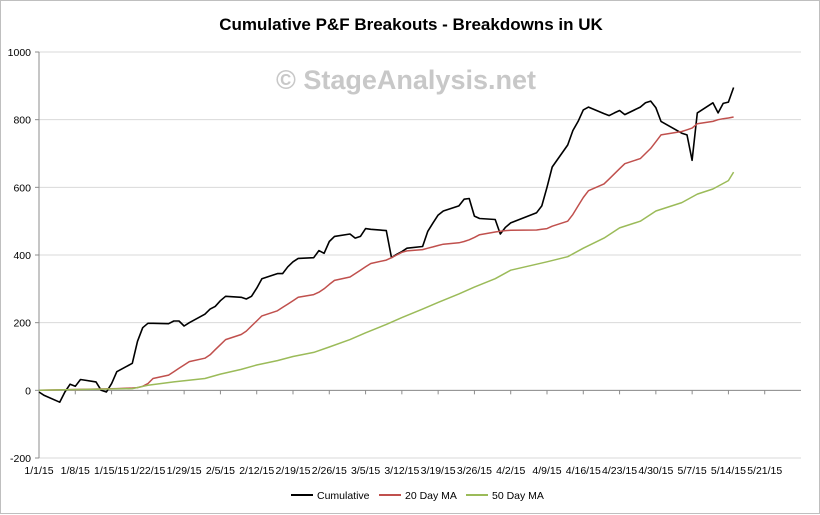 This screenshot has width=820, height=515. I want to click on y-tick-label: 400, so click(22, 256).